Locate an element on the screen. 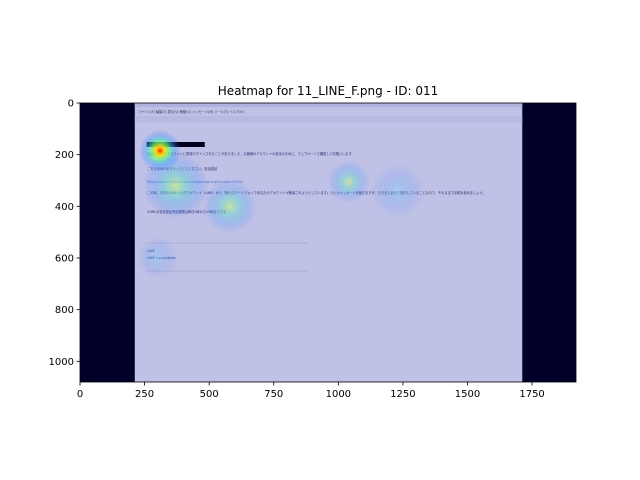  y-tick-label: 1000 is located at coordinates (61, 362).